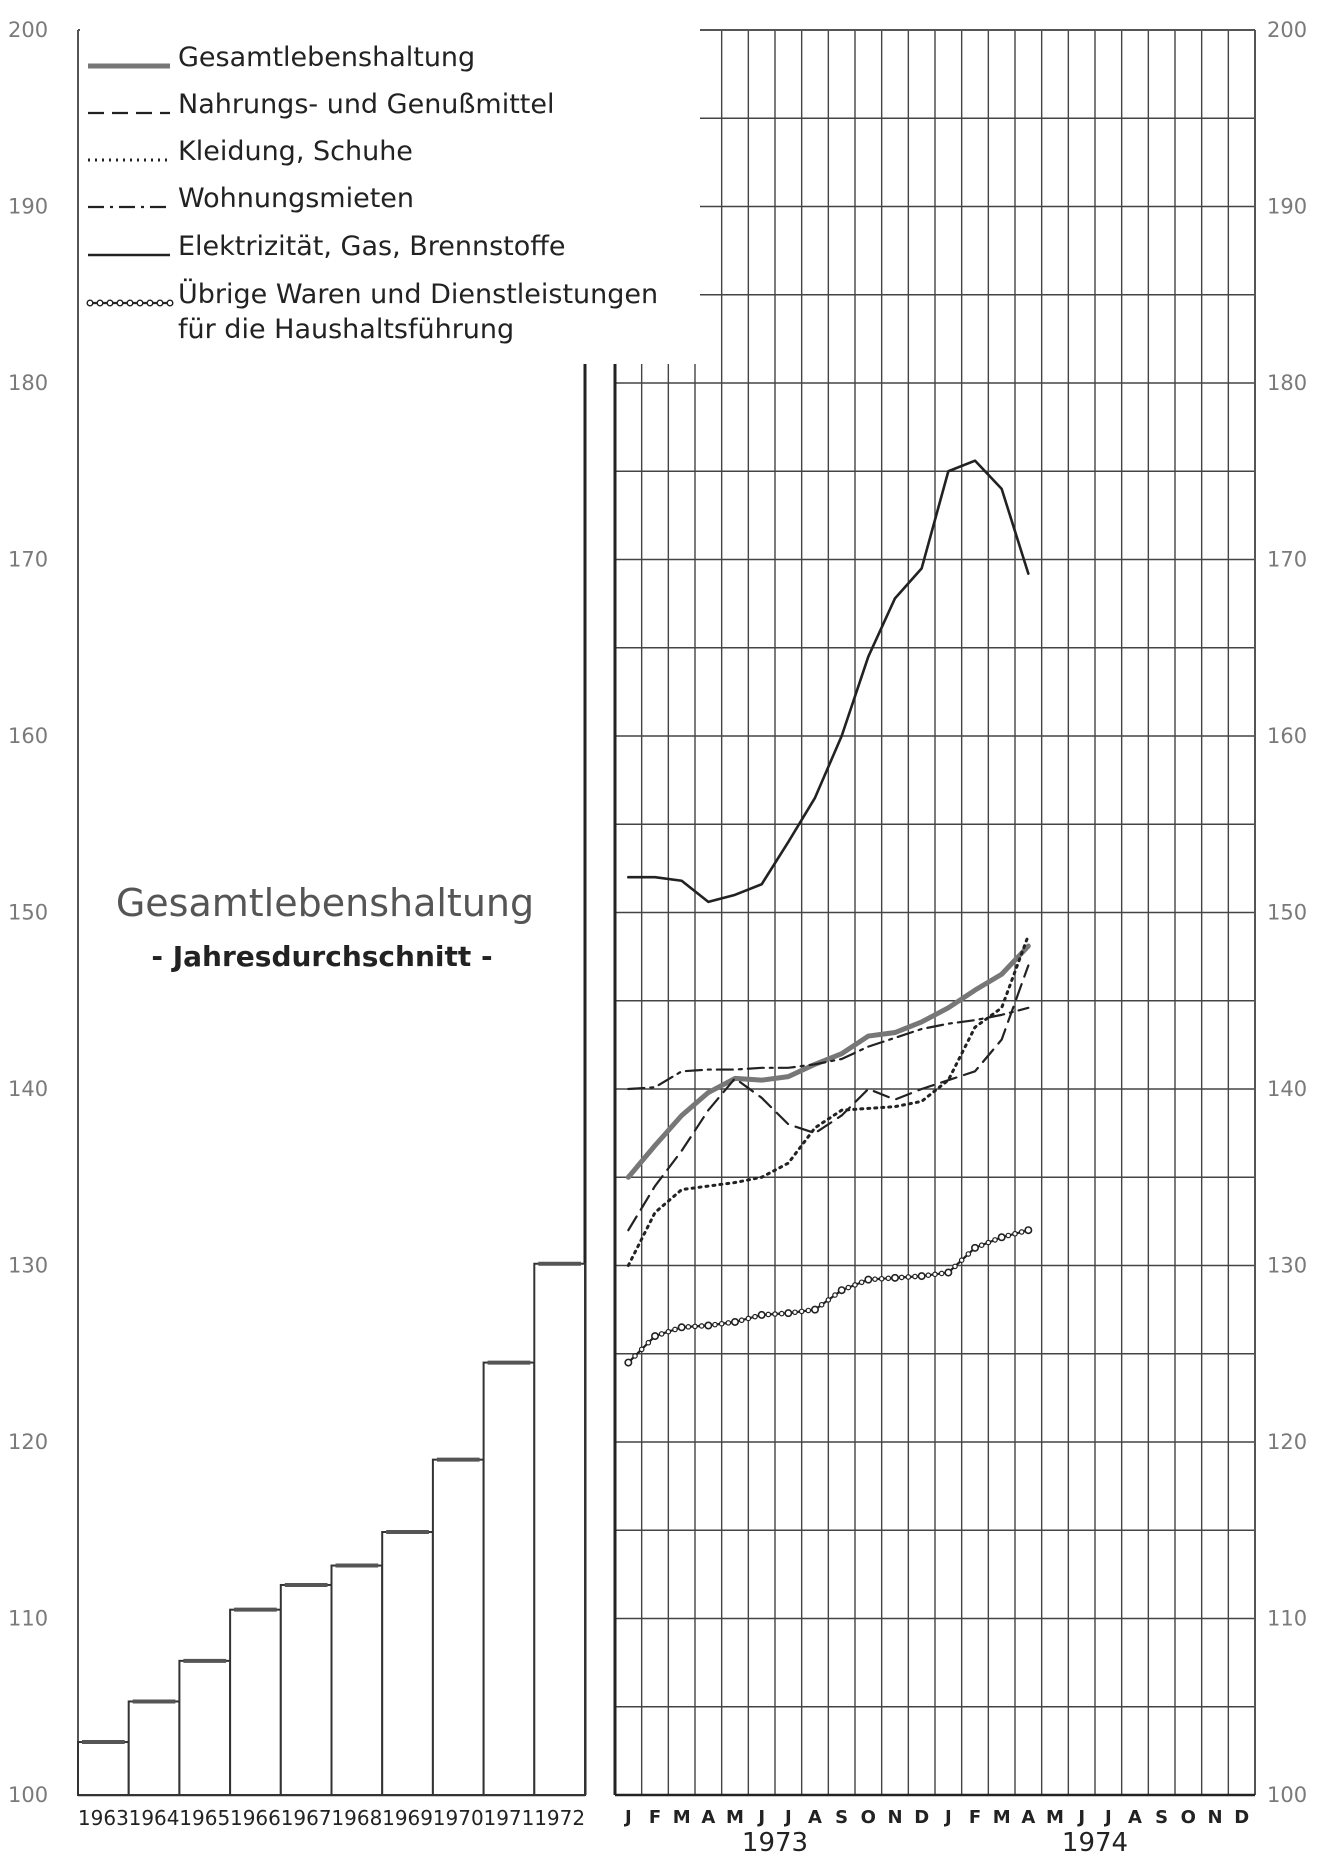 The image size is (1337, 1862). What do you see at coordinates (508, 1818) in the screenshot?
I see `bar-category-label: 1971` at bounding box center [508, 1818].